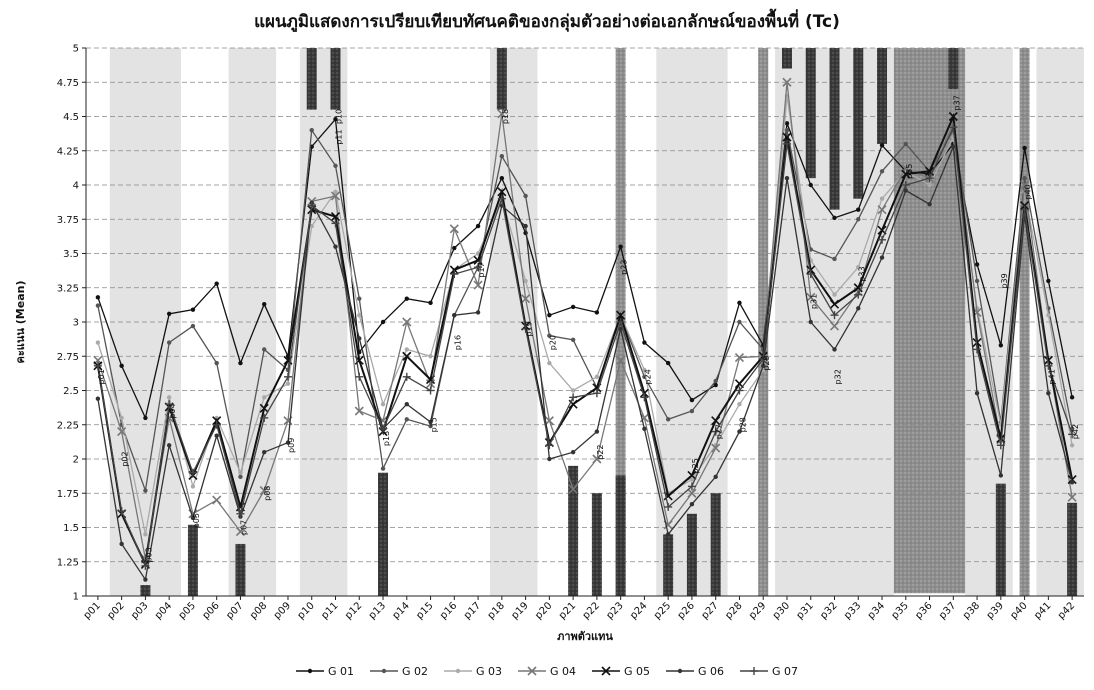  I want to click on point-label: p13, so click(386, 438).